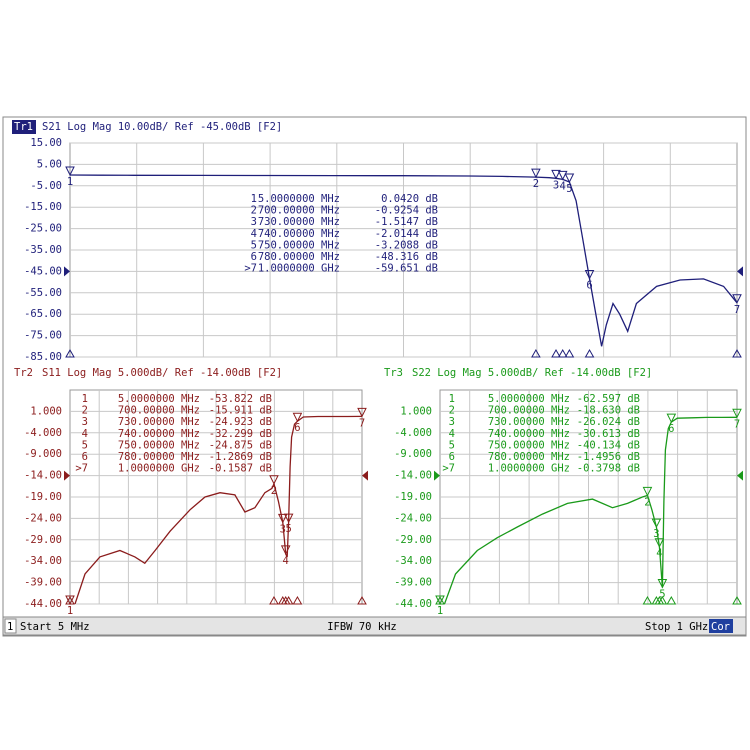 This screenshot has width=750, height=750. Describe the element at coordinates (43, 357) in the screenshot. I see `y-tick-label: -85.00` at that location.